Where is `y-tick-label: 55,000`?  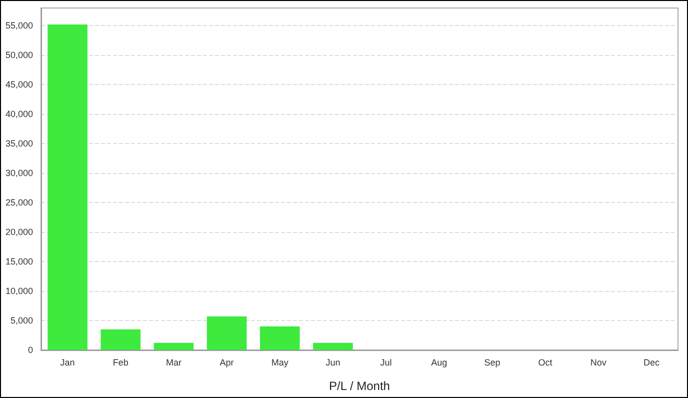 y-tick-label: 55,000 is located at coordinates (19, 25).